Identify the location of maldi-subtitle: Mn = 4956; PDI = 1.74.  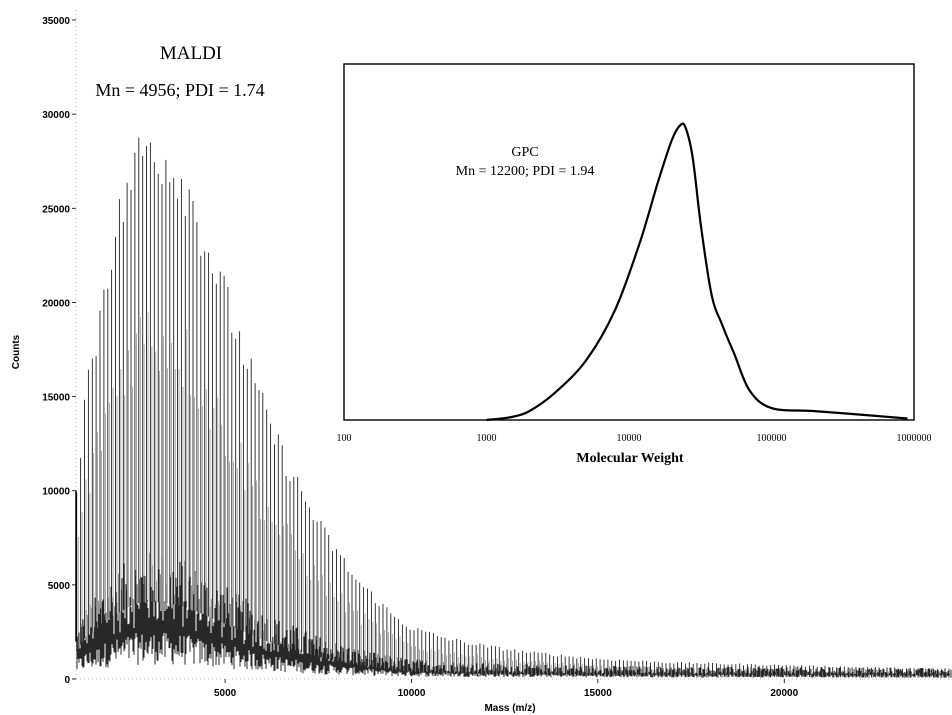
(179, 90).